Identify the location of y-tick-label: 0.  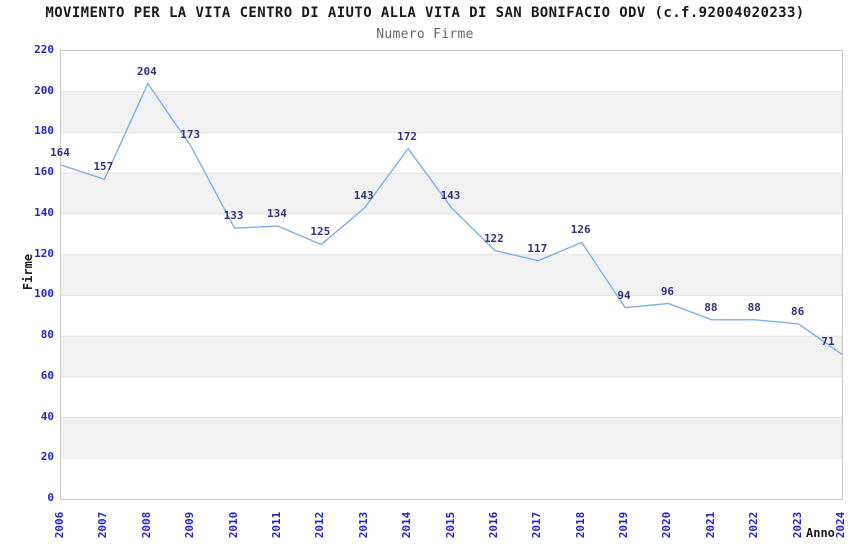
(50, 497).